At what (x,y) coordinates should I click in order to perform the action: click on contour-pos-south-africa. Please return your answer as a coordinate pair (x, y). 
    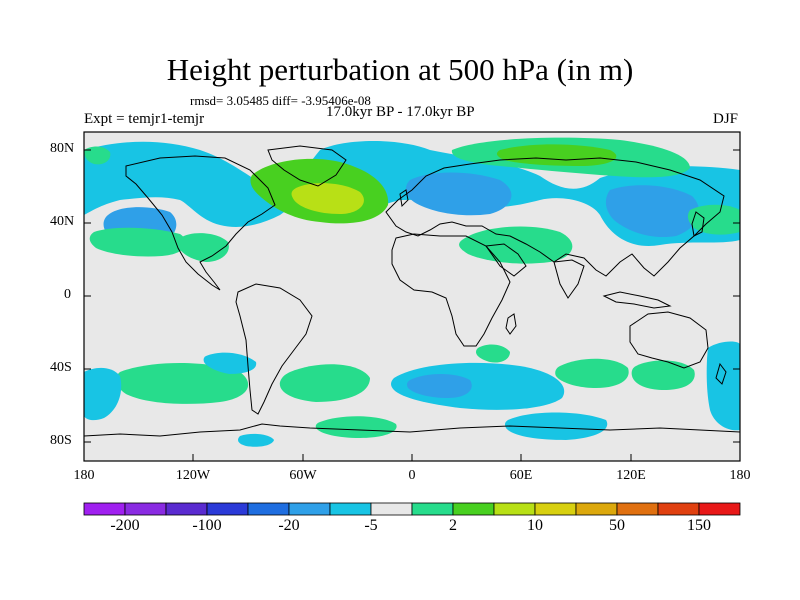
    Looking at the image, I should click on (493, 353).